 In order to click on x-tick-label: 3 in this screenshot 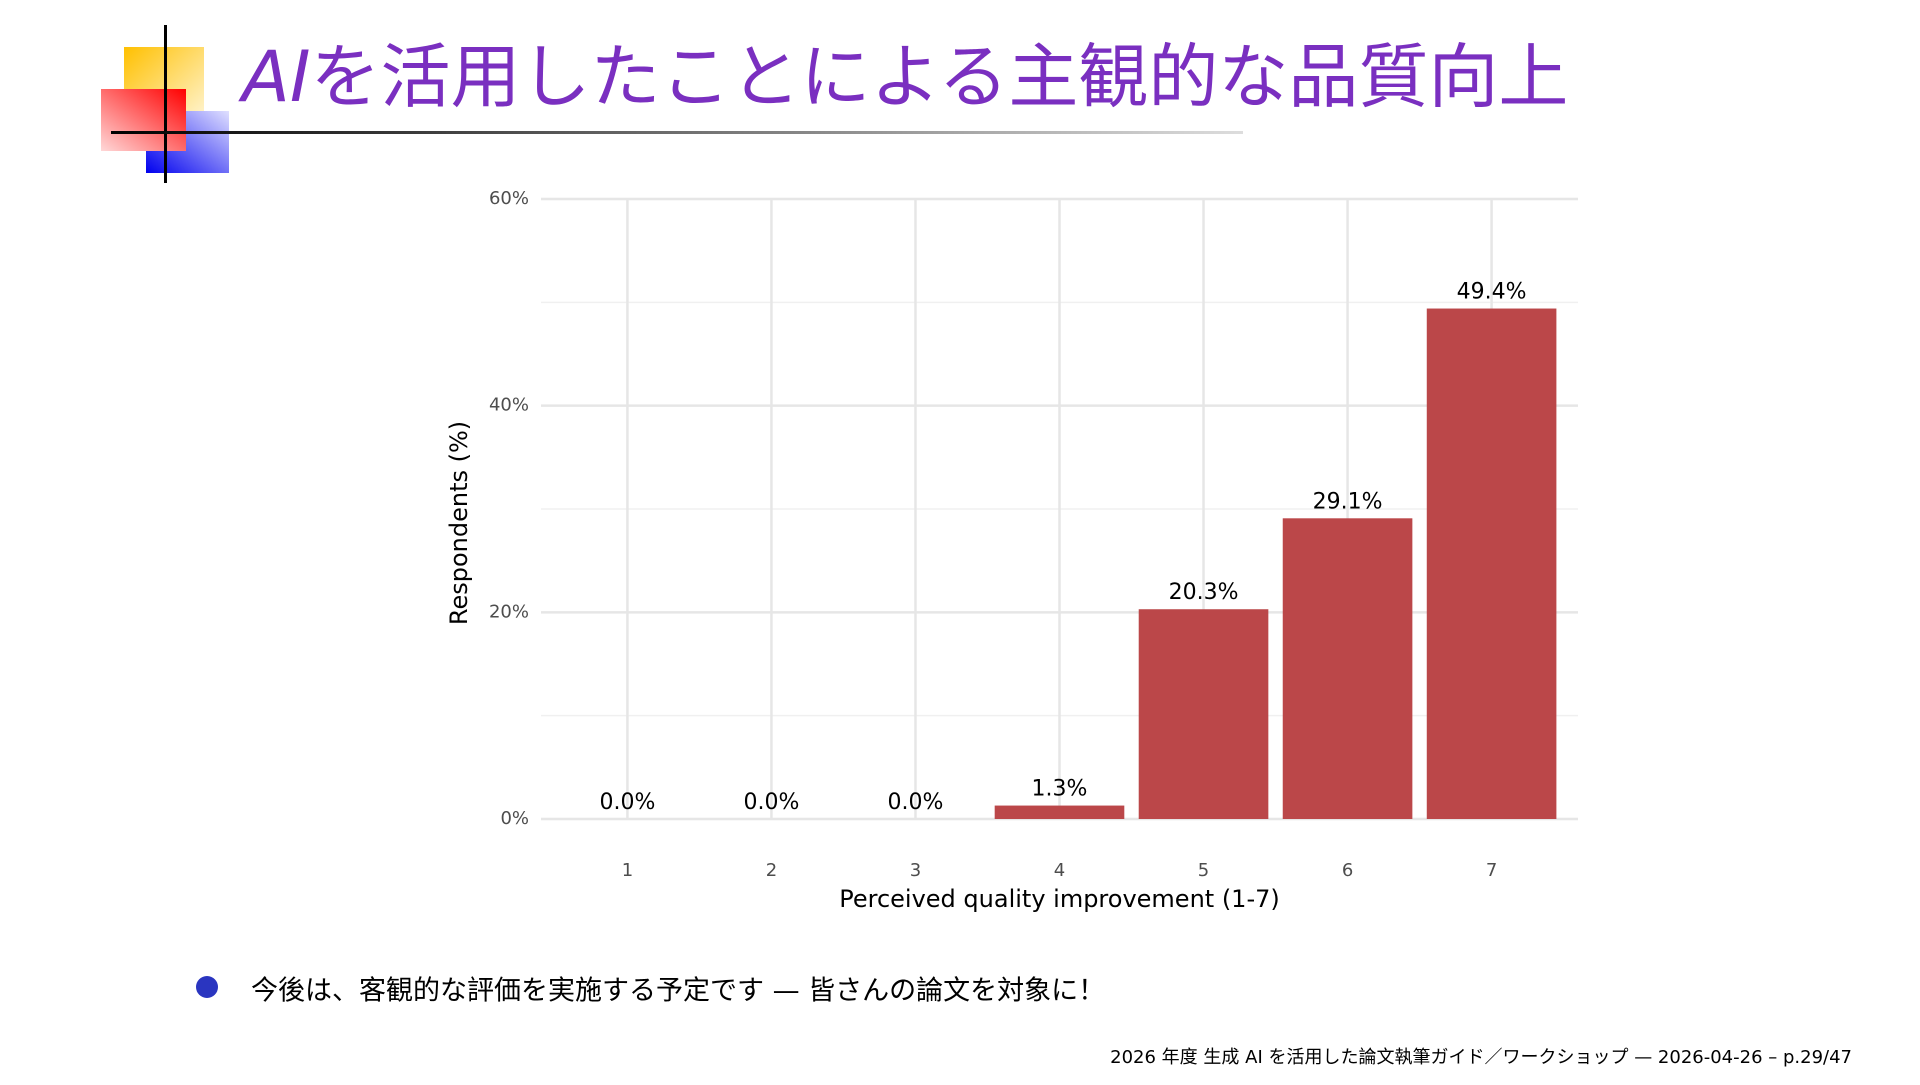, I will do `click(915, 870)`.